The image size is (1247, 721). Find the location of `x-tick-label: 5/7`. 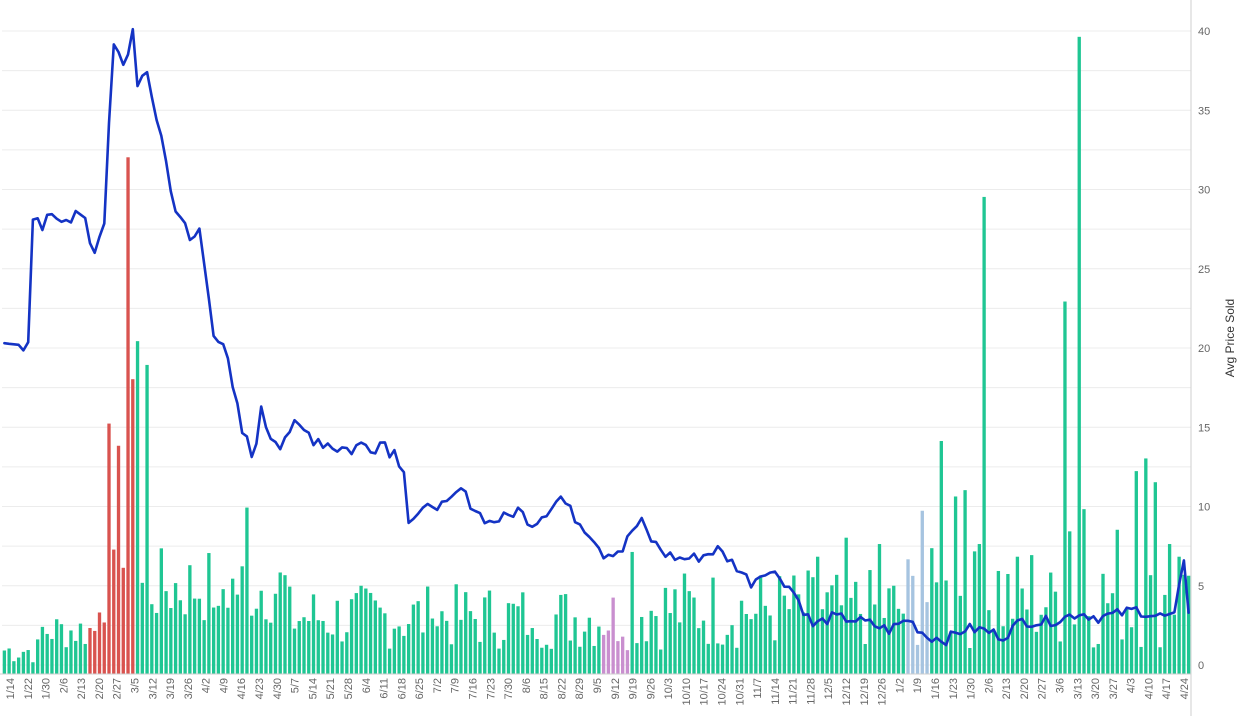

x-tick-label: 5/7 is located at coordinates (296, 685).